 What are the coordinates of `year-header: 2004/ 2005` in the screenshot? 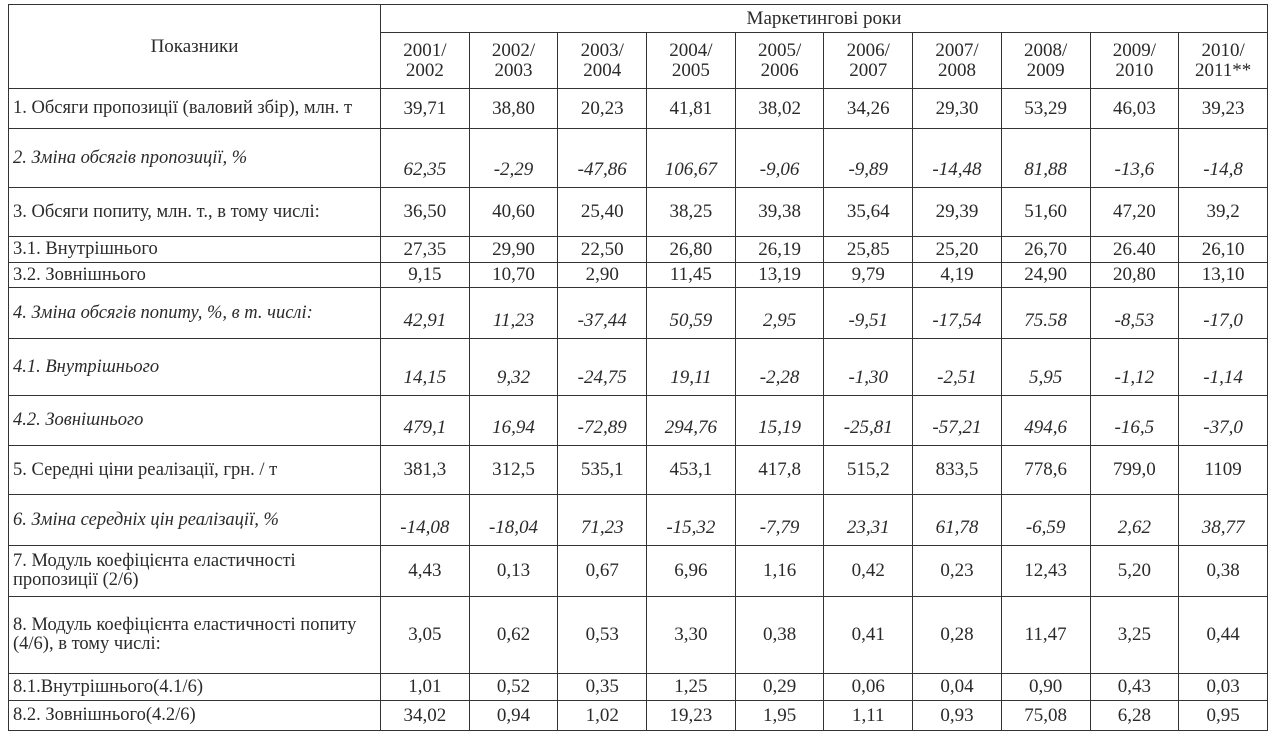 It's located at (691, 60).